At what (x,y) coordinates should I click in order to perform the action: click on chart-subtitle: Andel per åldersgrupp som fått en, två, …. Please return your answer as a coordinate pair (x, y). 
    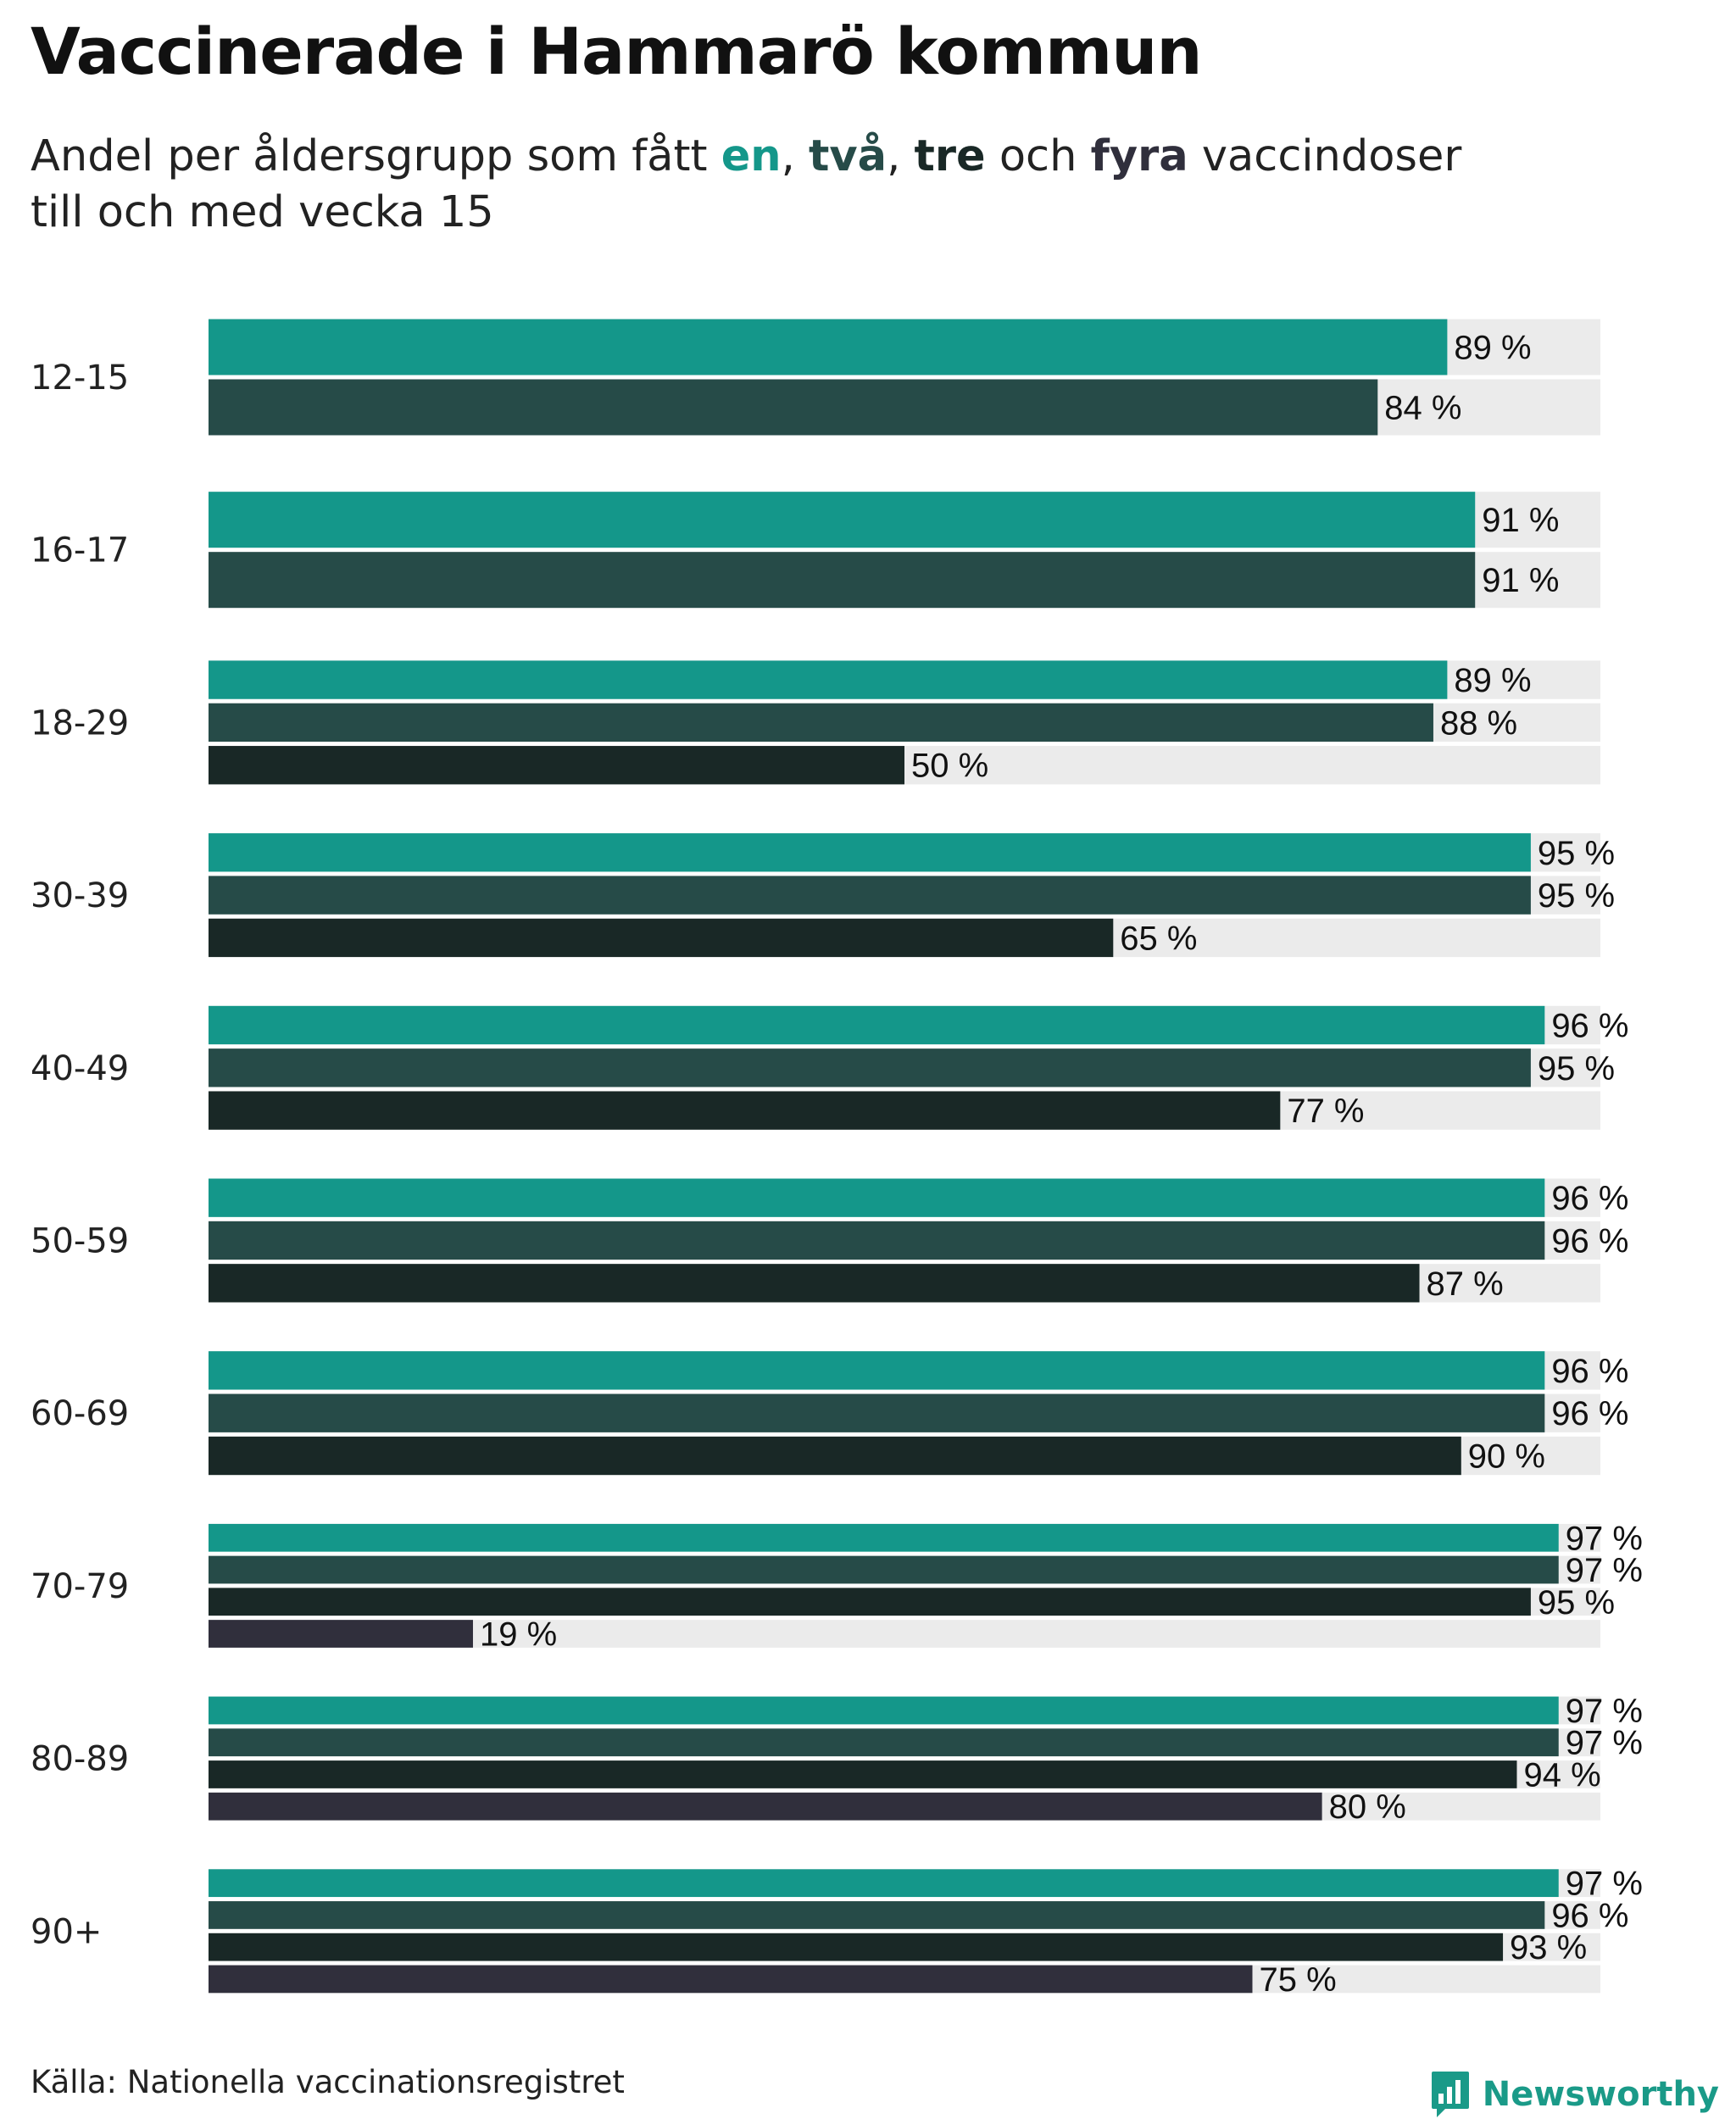
    Looking at the image, I should click on (836, 185).